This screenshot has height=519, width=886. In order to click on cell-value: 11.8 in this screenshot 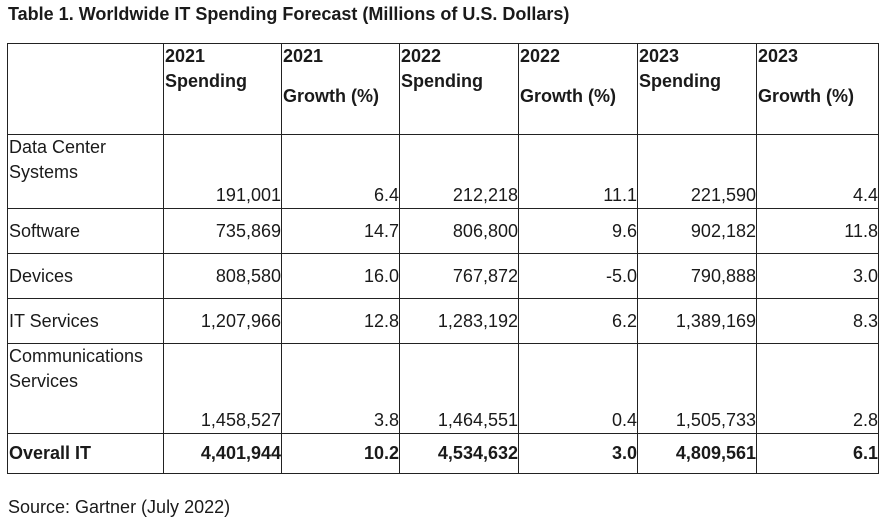, I will do `click(817, 231)`.